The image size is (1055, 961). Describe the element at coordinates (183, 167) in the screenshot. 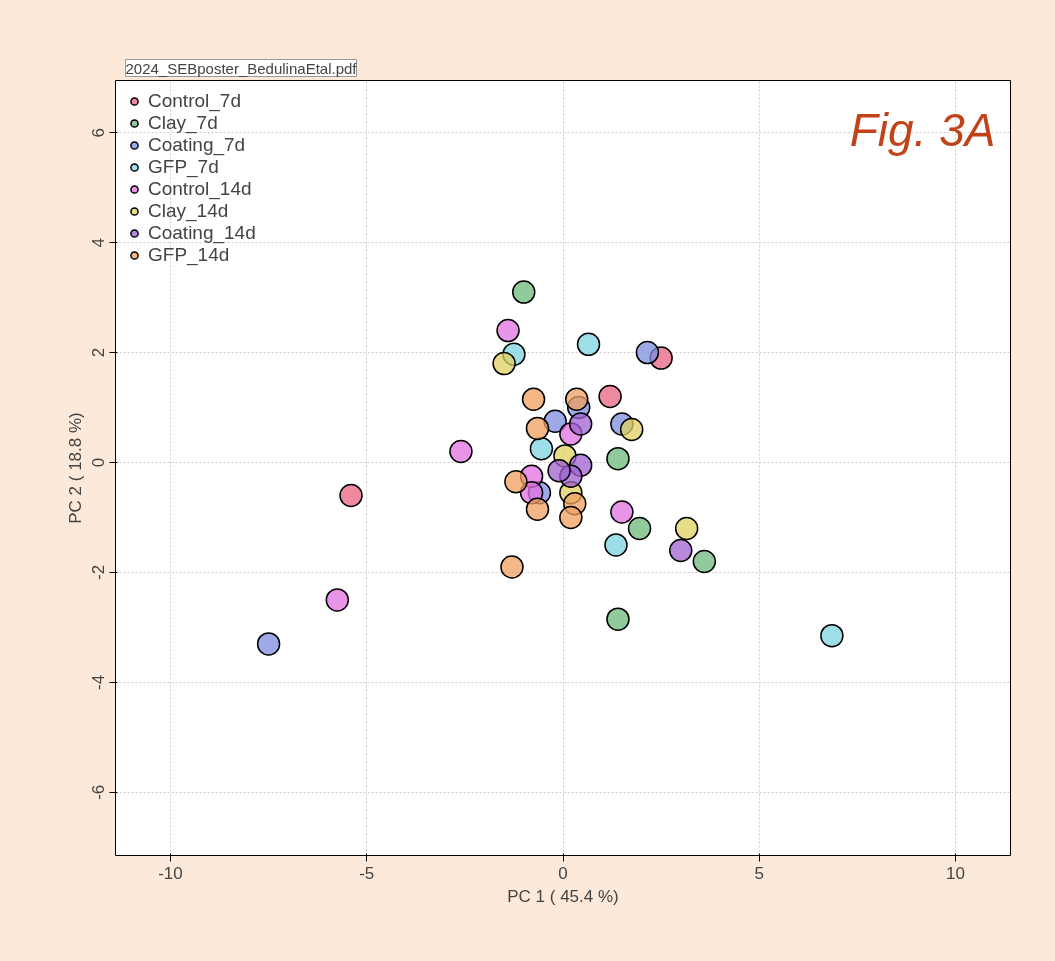

I see `legend-label: GFP_7d` at that location.